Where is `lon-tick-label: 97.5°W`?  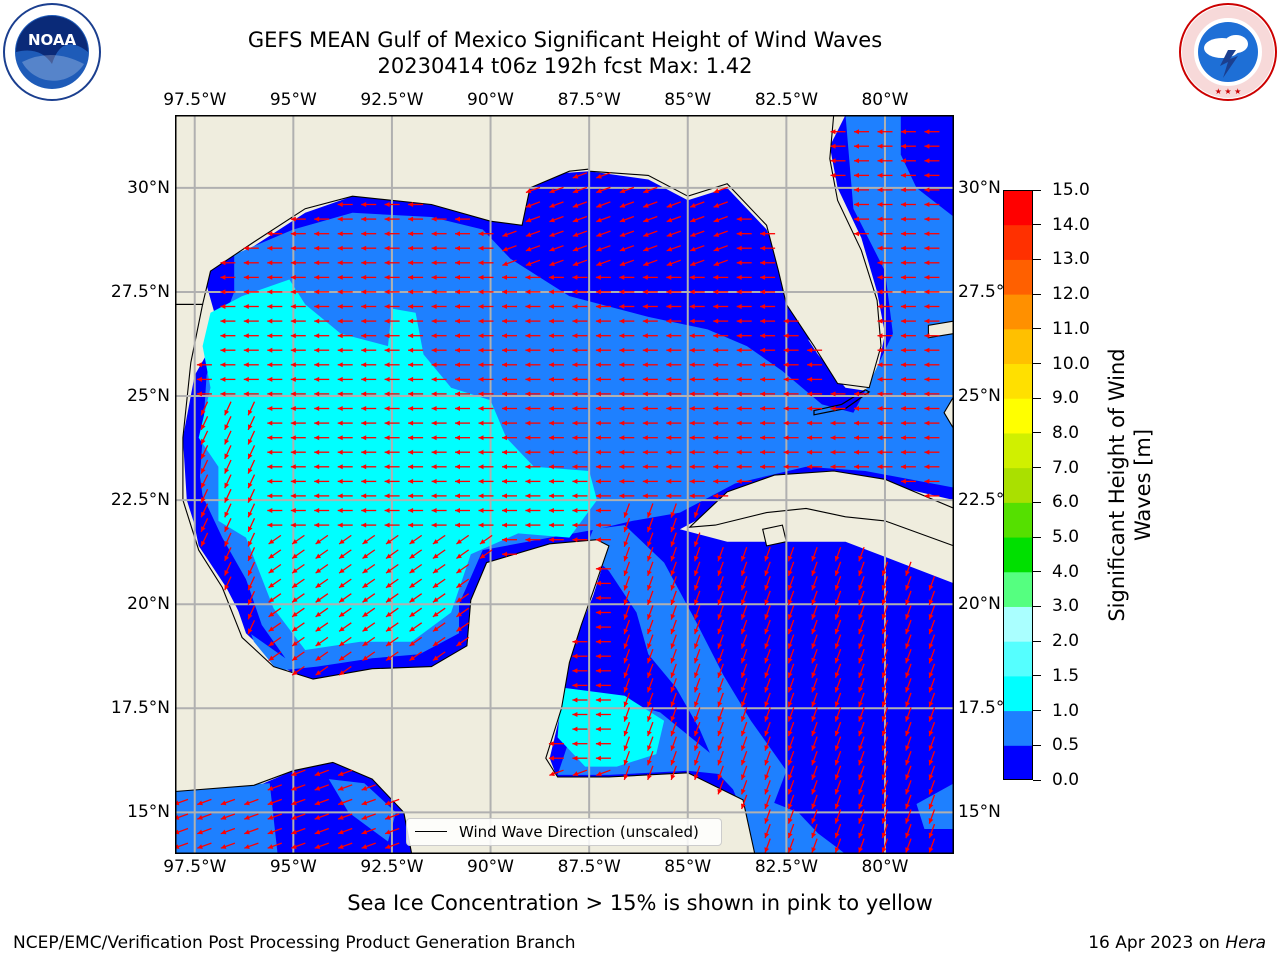
lon-tick-label: 97.5°W is located at coordinates (195, 867).